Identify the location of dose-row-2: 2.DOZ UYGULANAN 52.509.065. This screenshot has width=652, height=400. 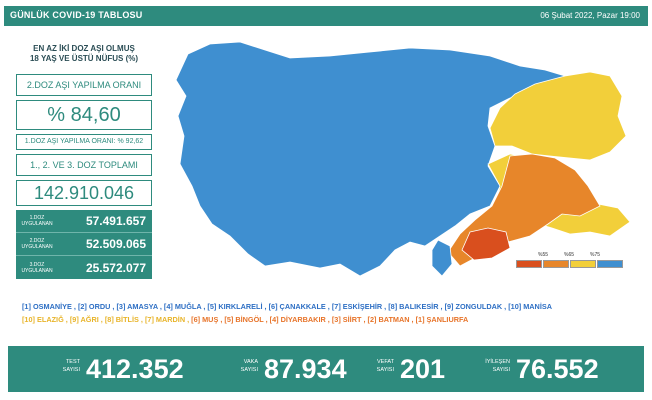
(84, 244).